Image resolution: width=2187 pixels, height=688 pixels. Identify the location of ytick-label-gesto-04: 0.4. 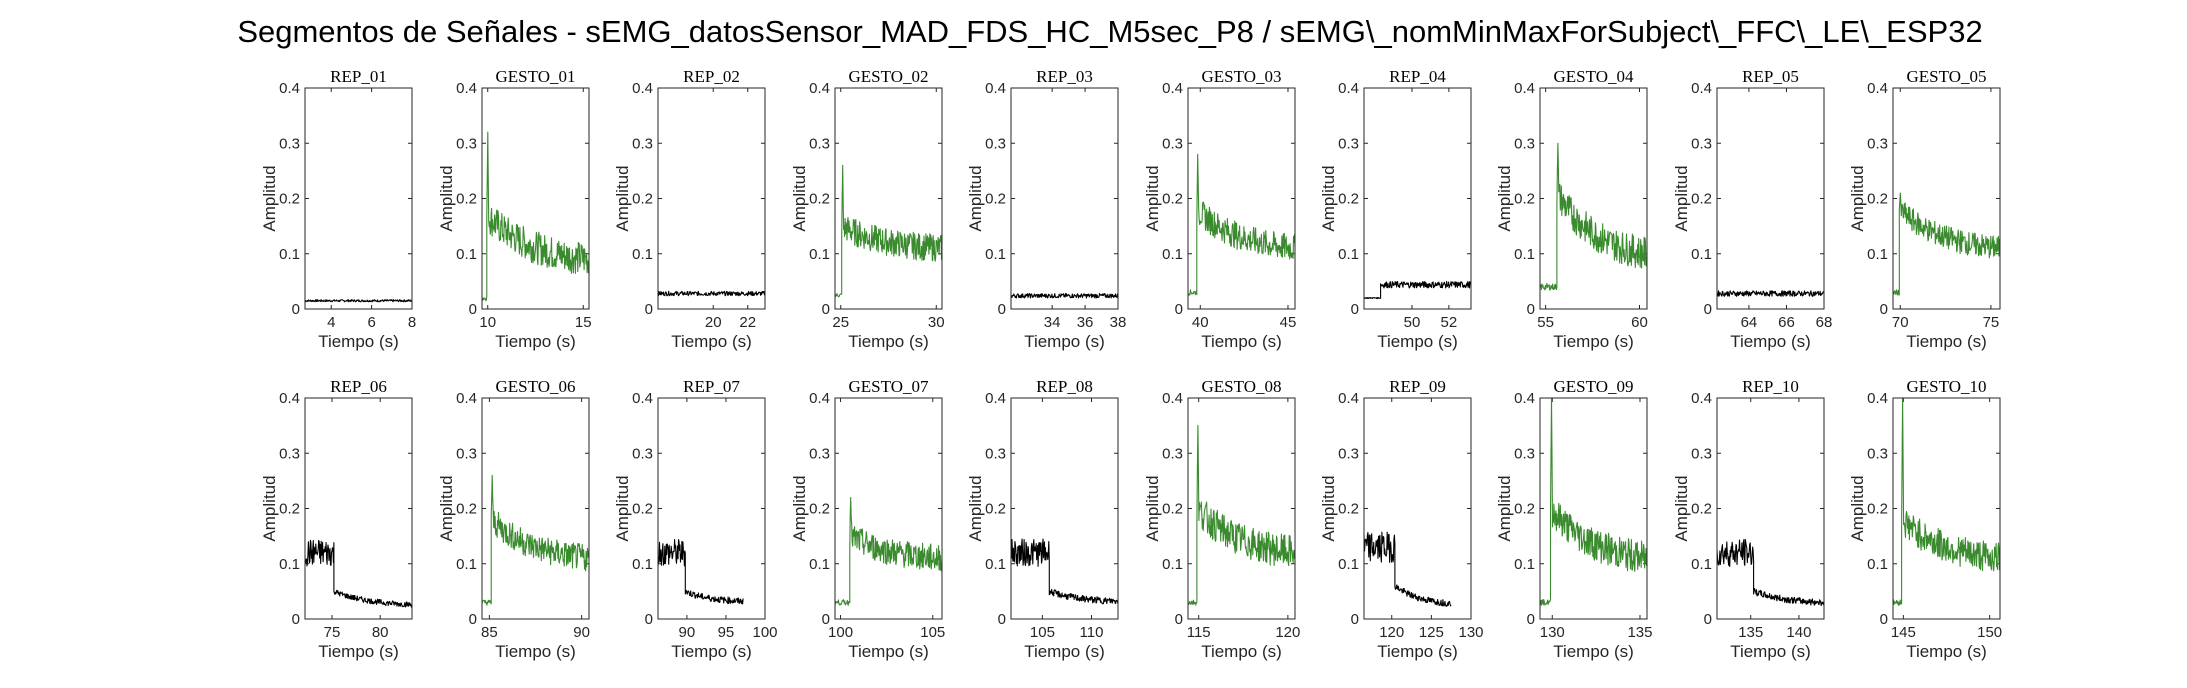
(1524, 88).